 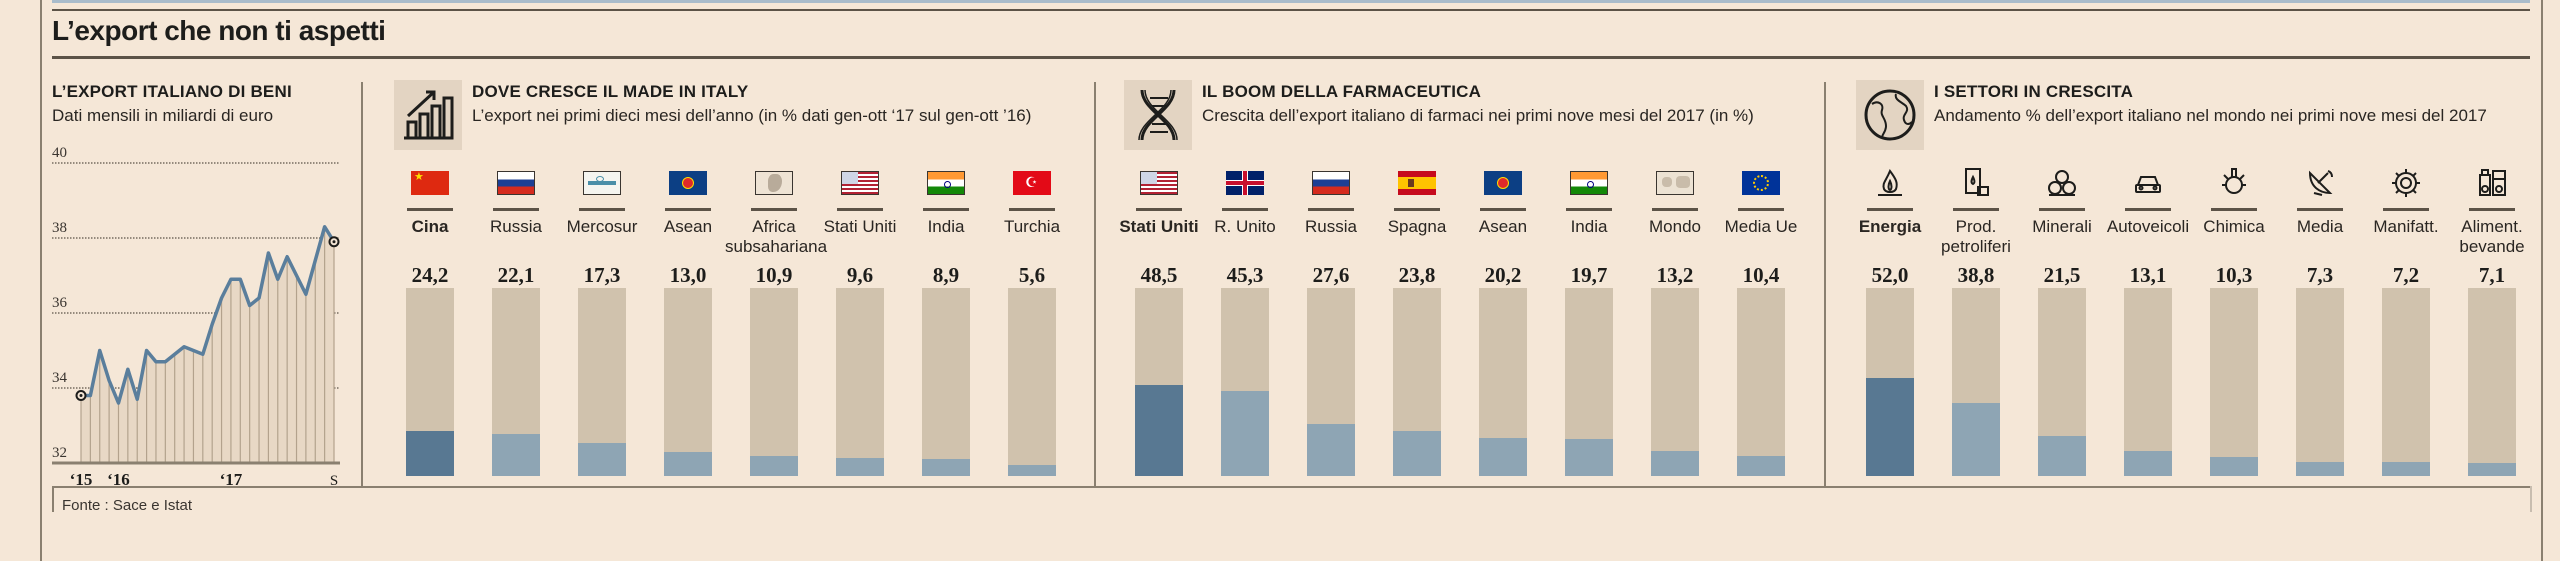 What do you see at coordinates (2492, 182) in the screenshot?
I see `food-drinks-icon` at bounding box center [2492, 182].